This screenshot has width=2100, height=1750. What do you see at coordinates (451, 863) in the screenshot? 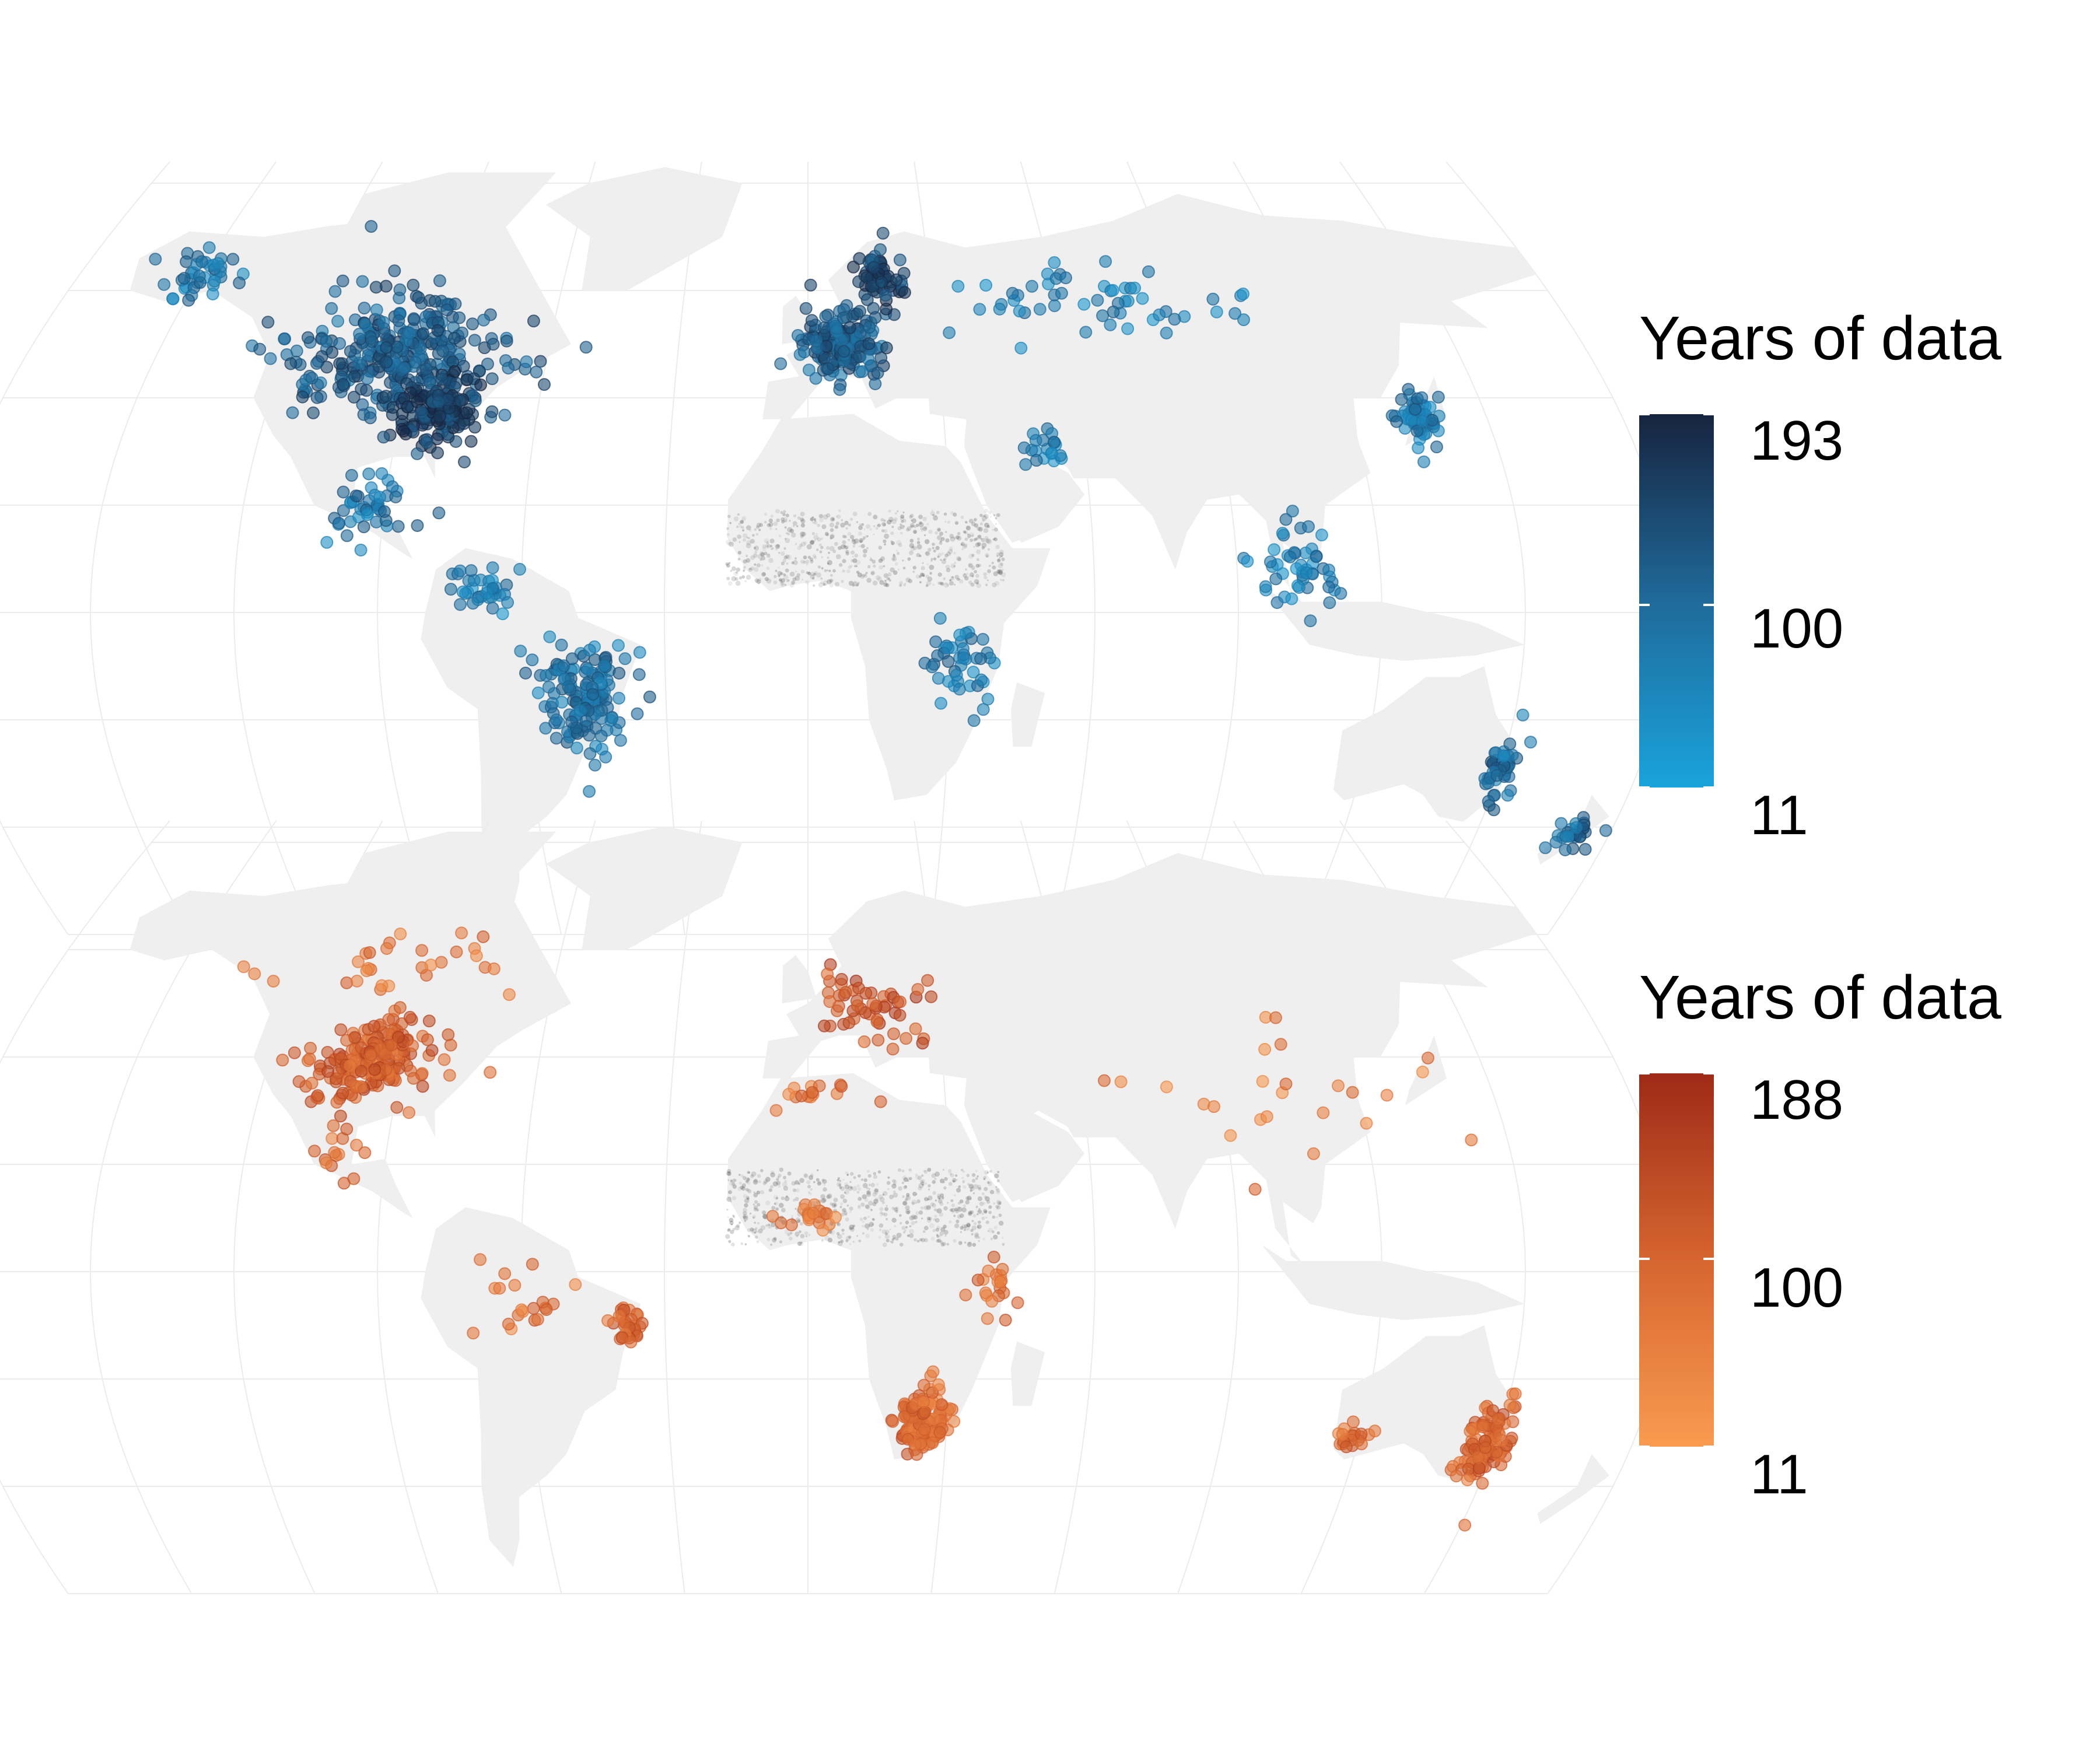
I see `land-canadian-islands` at bounding box center [451, 863].